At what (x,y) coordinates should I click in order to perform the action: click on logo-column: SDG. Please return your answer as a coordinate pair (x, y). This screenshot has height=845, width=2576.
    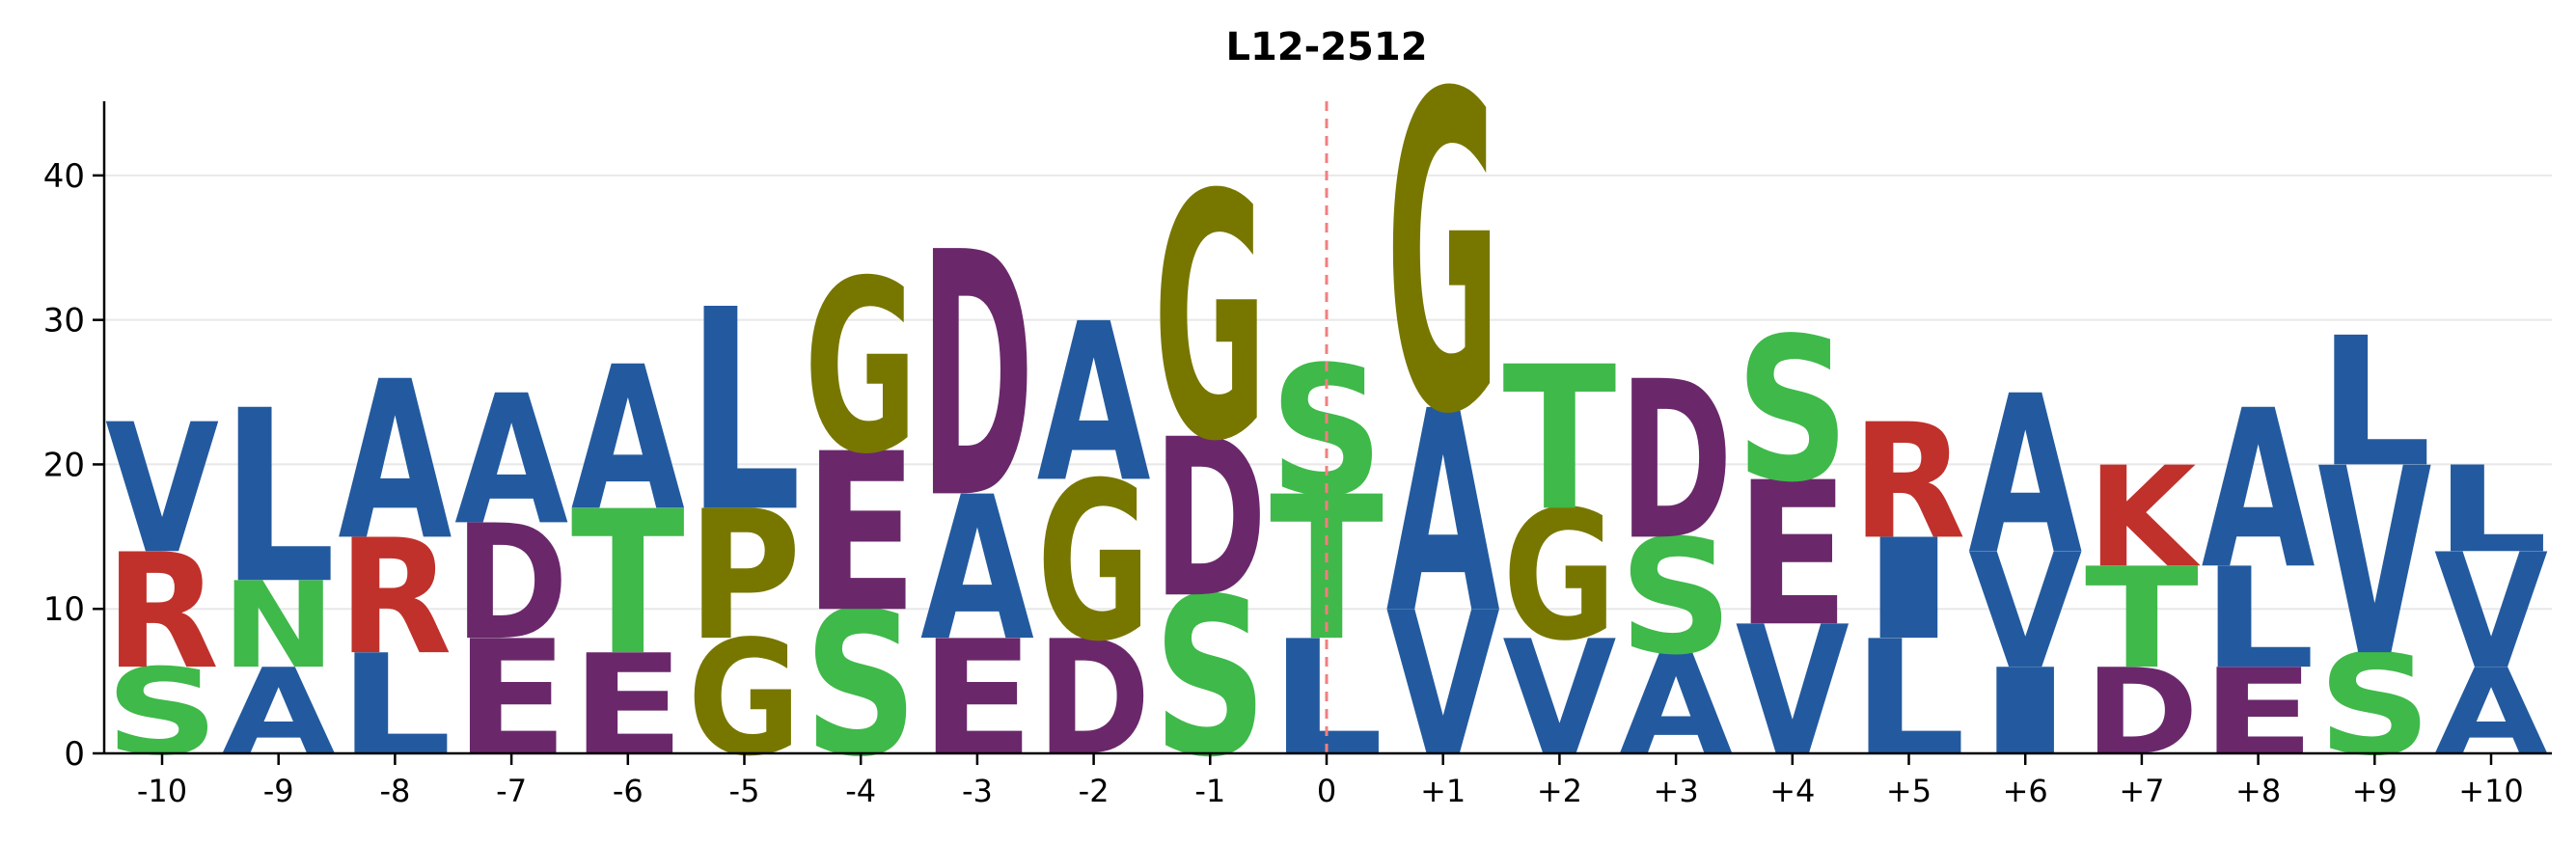
    Looking at the image, I should click on (1210, 464).